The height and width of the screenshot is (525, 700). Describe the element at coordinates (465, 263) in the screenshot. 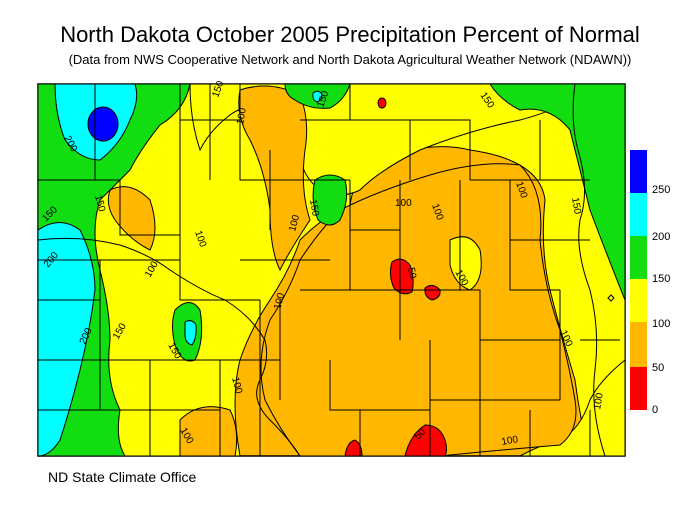

I see `zone-yellow-hole` at that location.